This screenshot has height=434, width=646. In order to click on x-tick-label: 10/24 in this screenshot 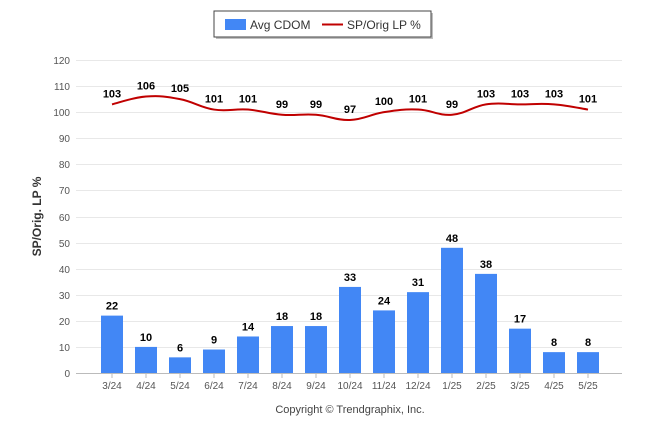, I will do `click(349, 386)`.